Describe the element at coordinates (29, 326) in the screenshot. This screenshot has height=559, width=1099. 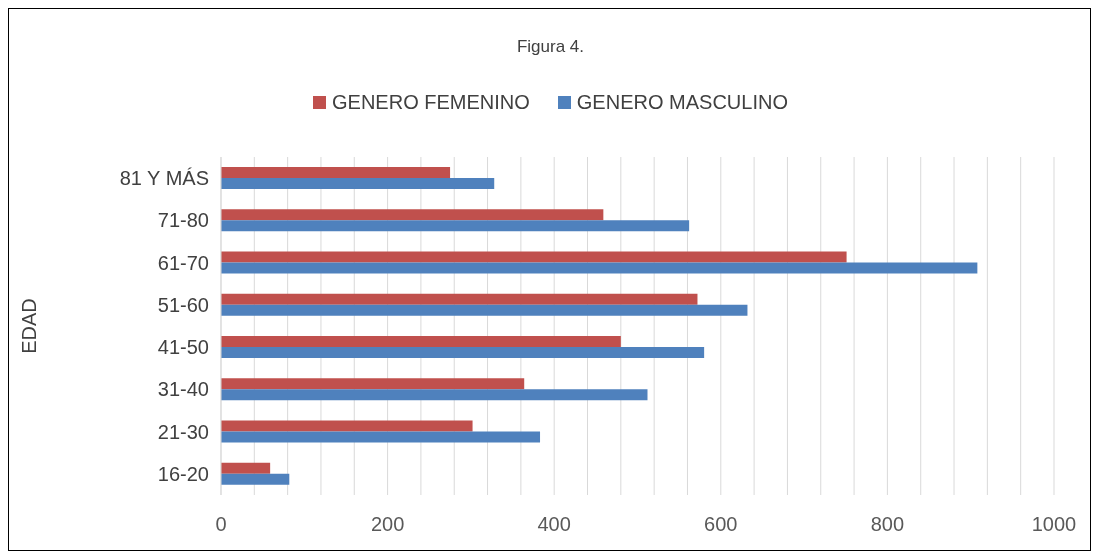
I see `y-axis-title: EDAD` at that location.